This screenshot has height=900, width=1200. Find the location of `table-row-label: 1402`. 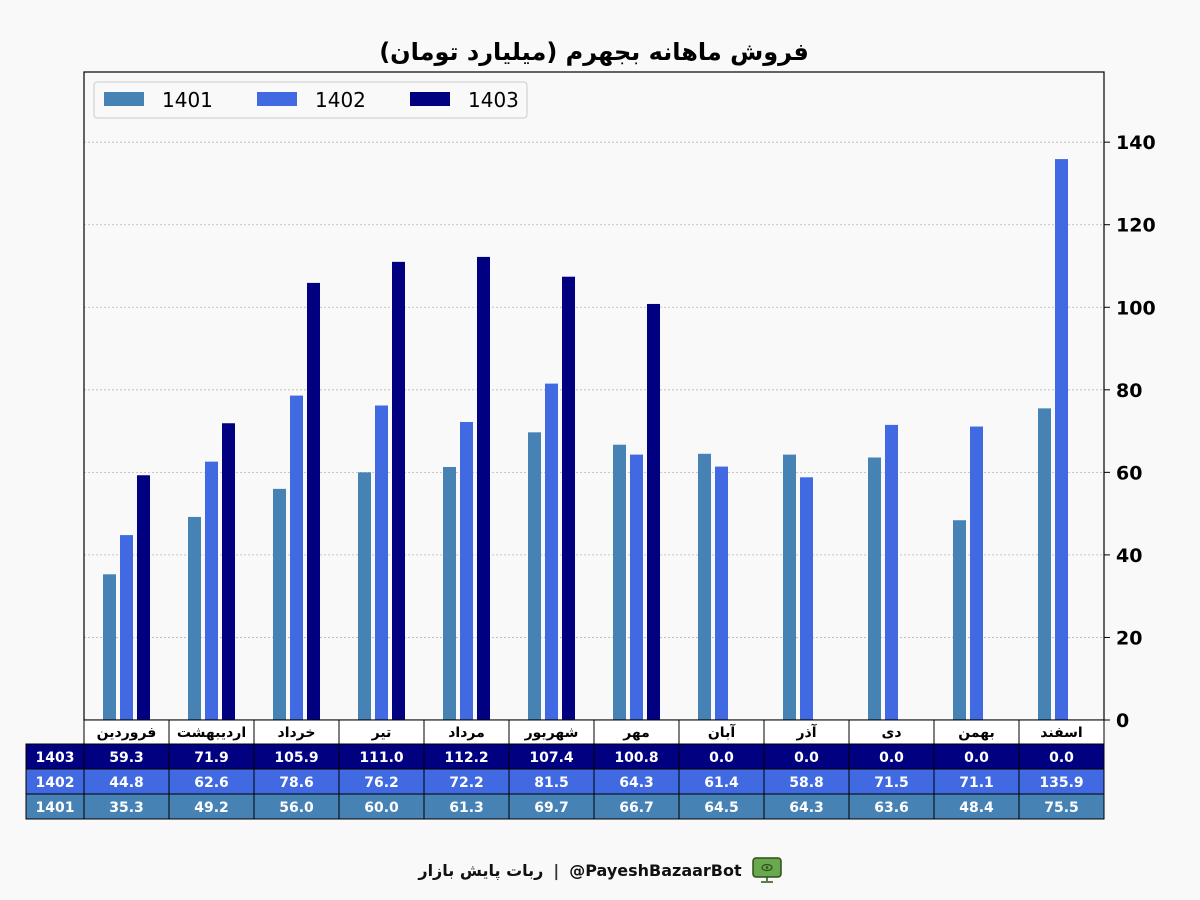

table-row-label: 1402 is located at coordinates (55, 783).